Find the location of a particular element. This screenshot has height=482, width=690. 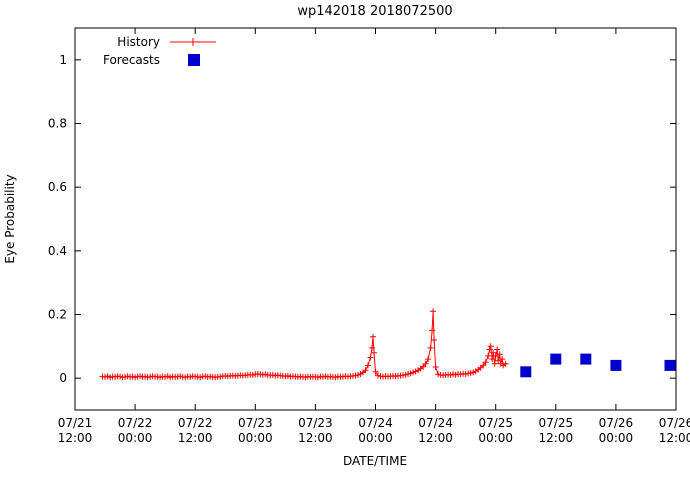

y-tick-label: 0.2 is located at coordinates (57, 315).